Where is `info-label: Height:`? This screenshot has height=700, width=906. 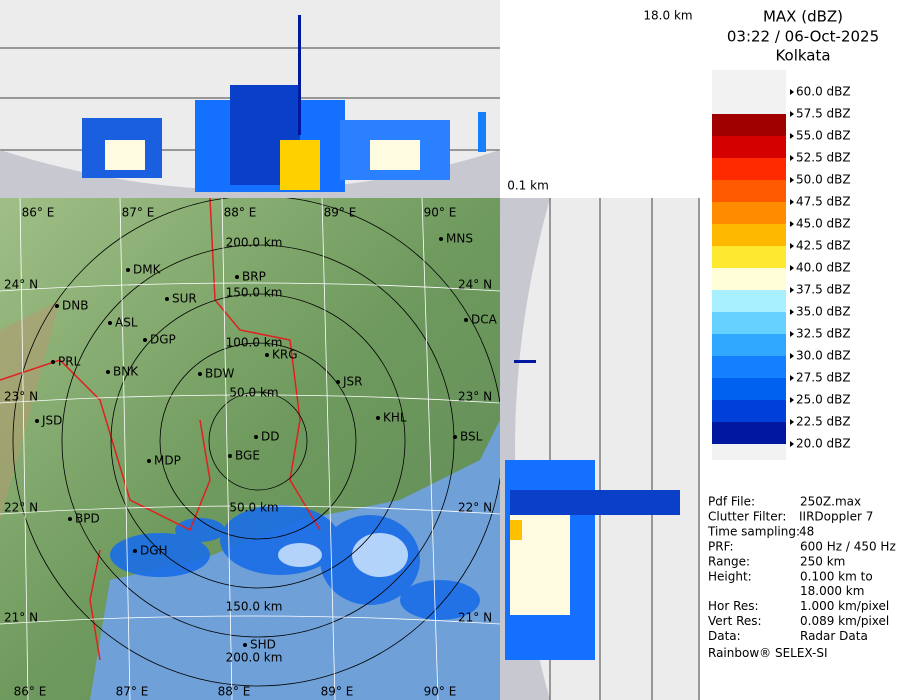 info-label: Height: is located at coordinates (730, 577).